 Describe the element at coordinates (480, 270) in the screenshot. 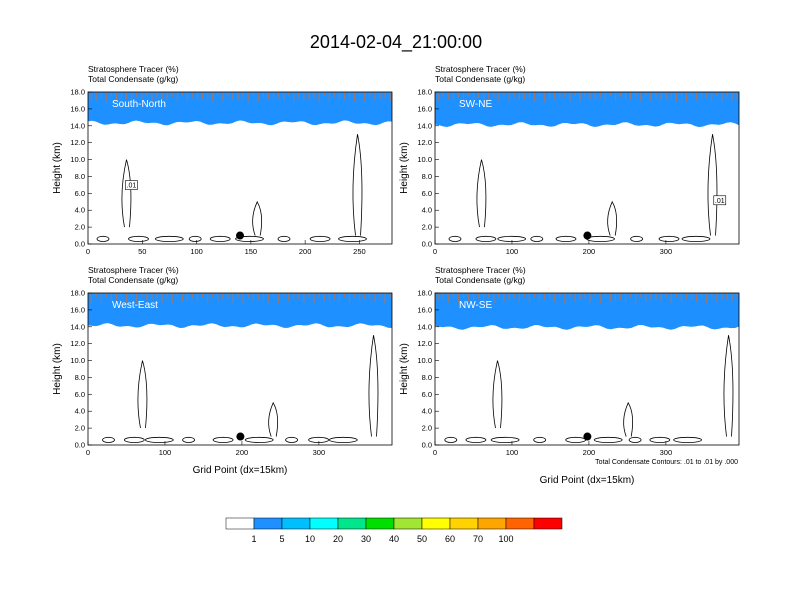

I see `panel-header-tracer: Stratosphere Tracer (%)` at that location.